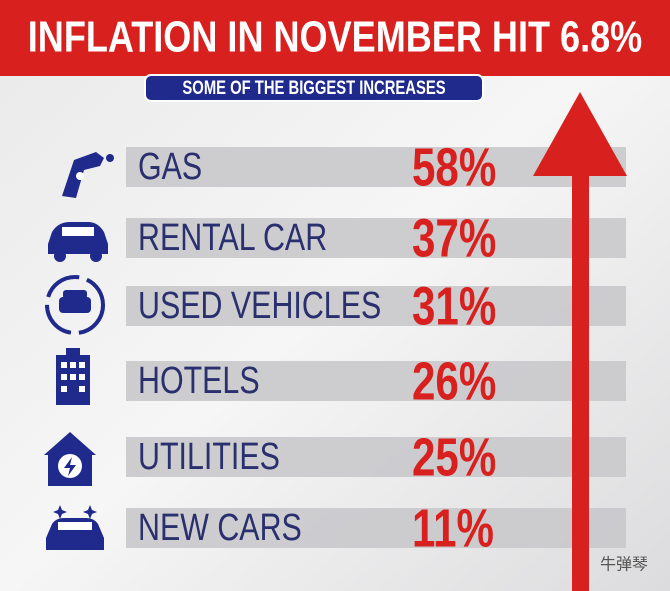  I want to click on title: INFLATION IN NOVEMBER HIT 6.8%, so click(335, 36).